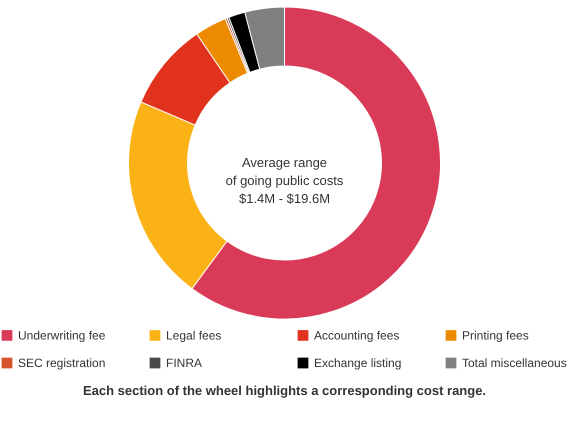 Image resolution: width=569 pixels, height=426 pixels. What do you see at coordinates (514, 363) in the screenshot?
I see `legend-label: Total miscellaneous` at bounding box center [514, 363].